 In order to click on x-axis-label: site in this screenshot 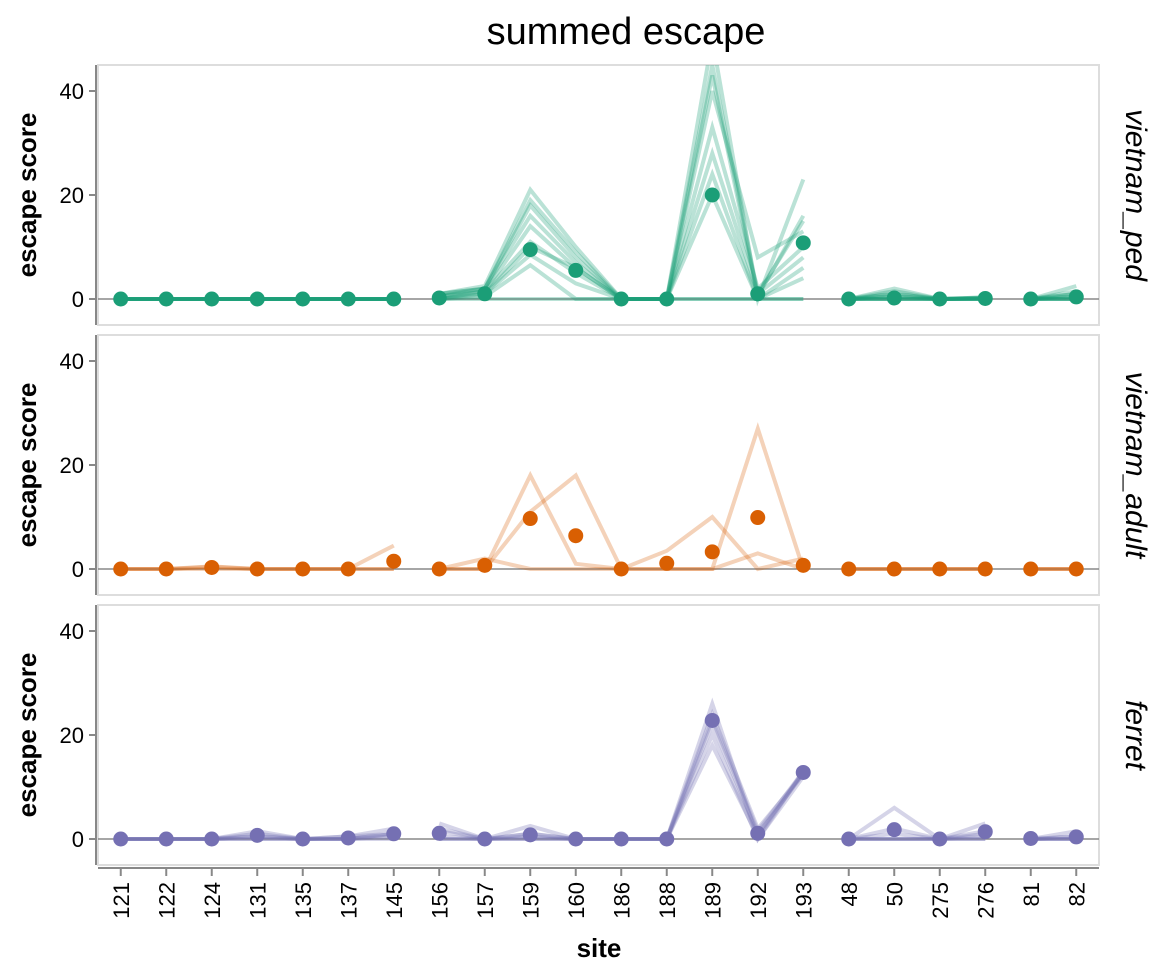, I will do `click(599, 948)`.